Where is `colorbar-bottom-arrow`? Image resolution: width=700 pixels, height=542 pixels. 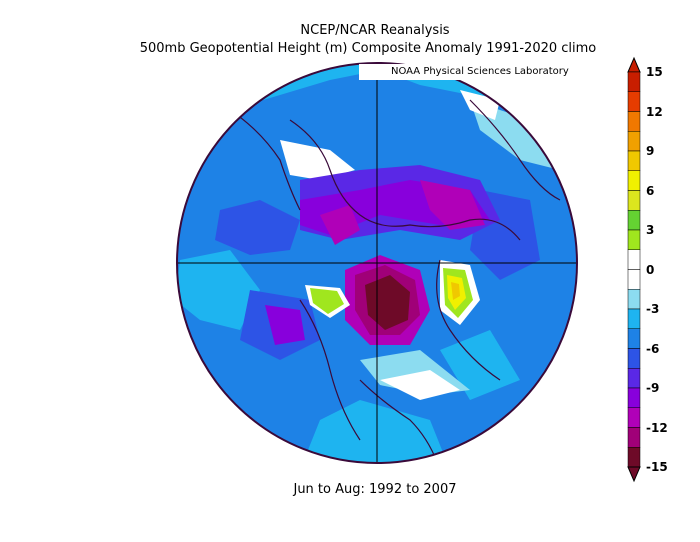 colorbar-bottom-arrow is located at coordinates (634, 474).